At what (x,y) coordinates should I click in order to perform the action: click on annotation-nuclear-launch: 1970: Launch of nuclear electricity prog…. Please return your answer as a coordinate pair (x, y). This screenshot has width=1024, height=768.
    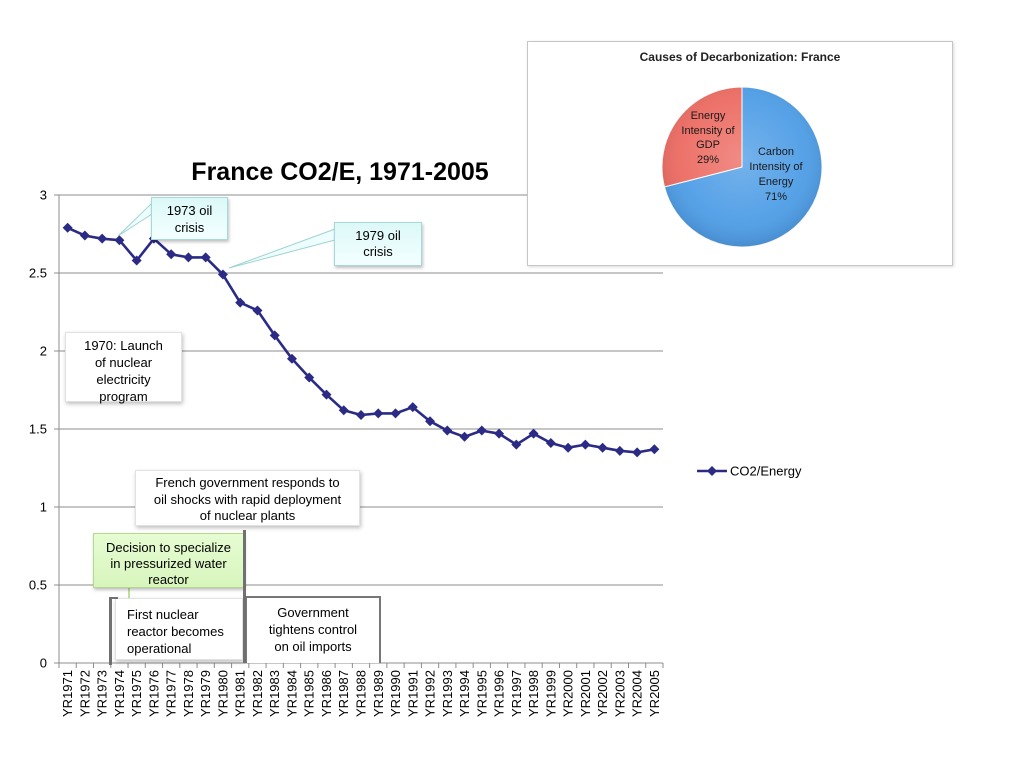
    Looking at the image, I should click on (123, 368).